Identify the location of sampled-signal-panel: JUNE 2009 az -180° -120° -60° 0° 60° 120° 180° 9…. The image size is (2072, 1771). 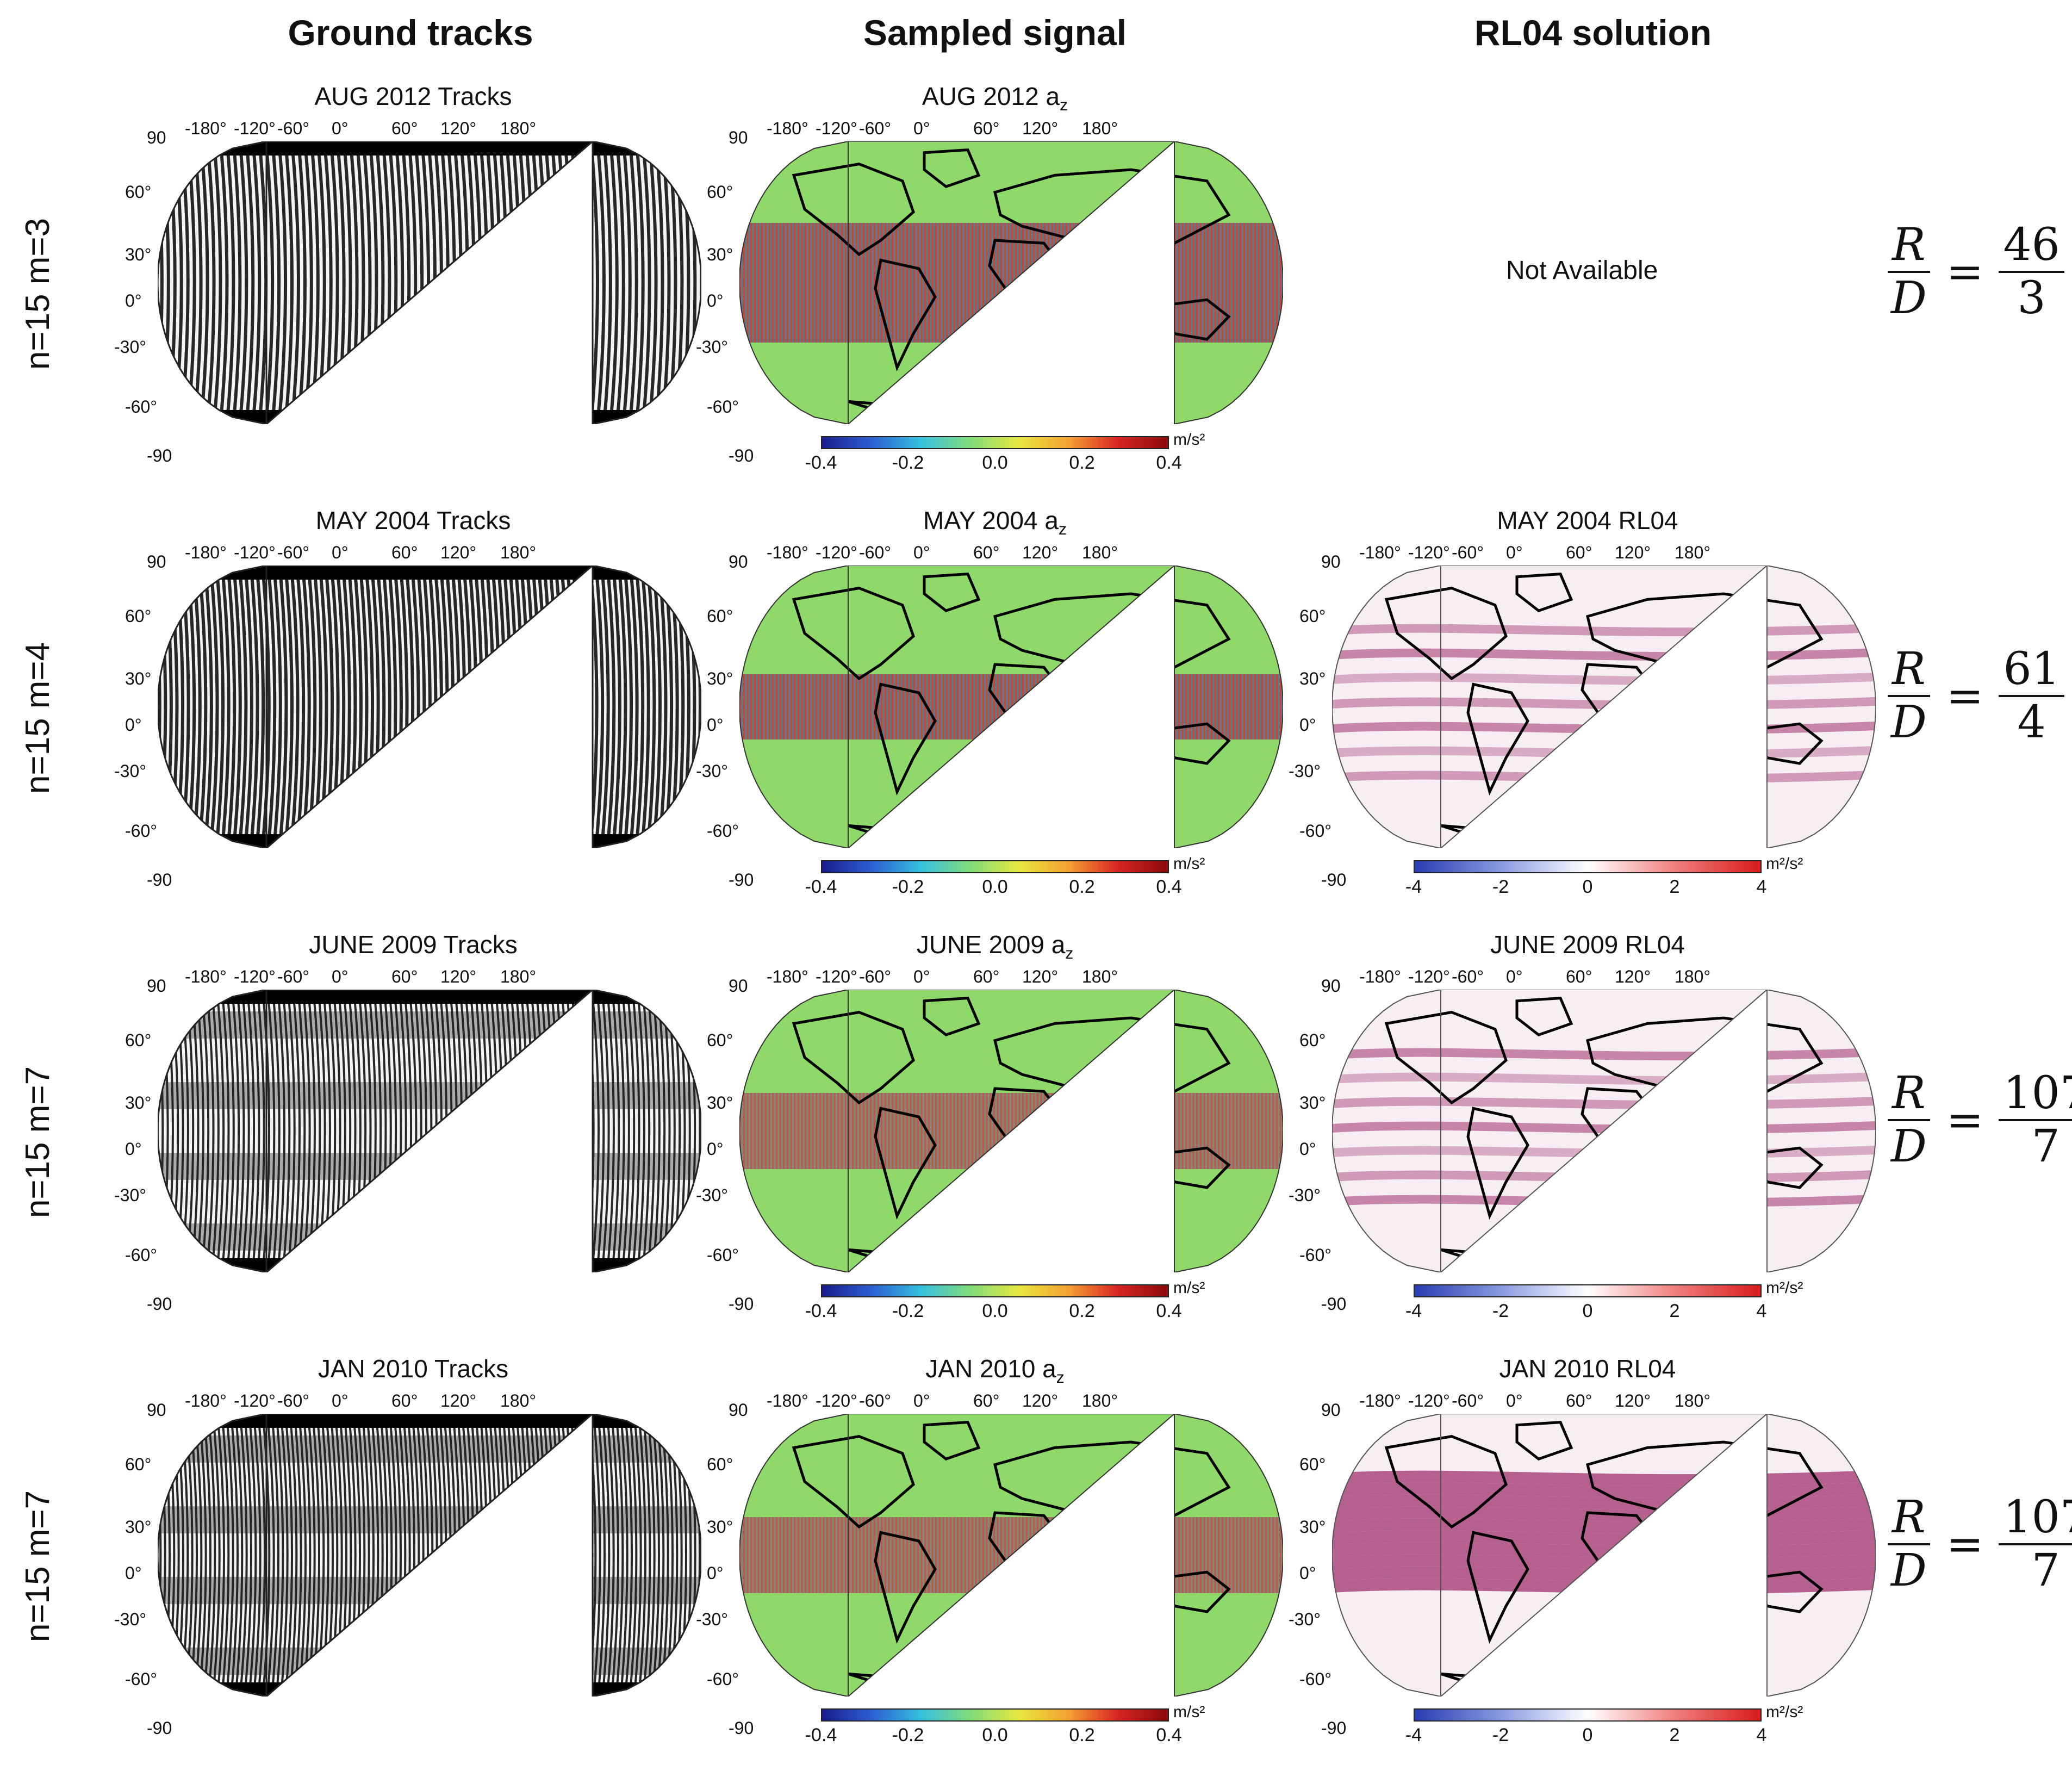
(989, 1136).